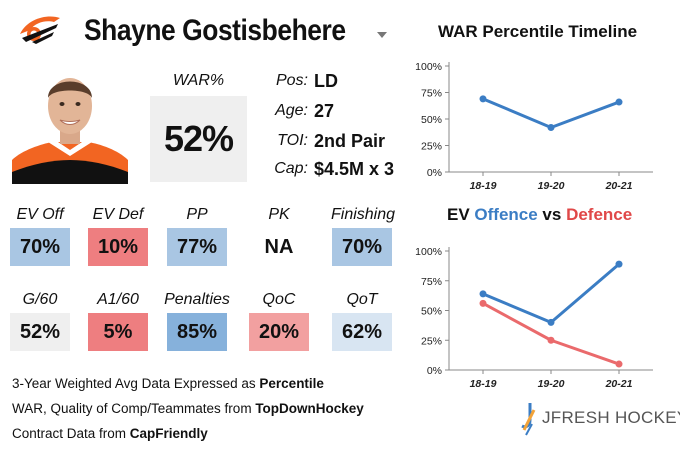 Image resolution: width=680 pixels, height=453 pixels. Describe the element at coordinates (118, 332) in the screenshot. I see `metric-value-a1-60: 5%` at that location.